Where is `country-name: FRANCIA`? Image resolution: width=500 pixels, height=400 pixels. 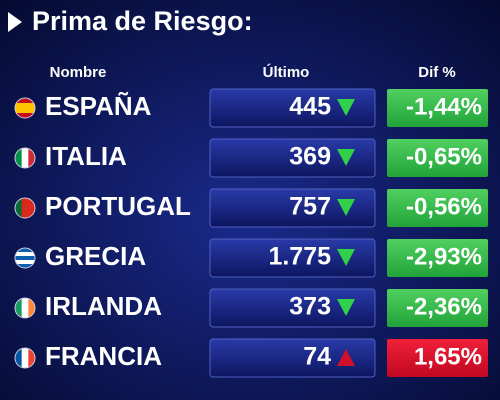 country-name: FRANCIA is located at coordinates (103, 356).